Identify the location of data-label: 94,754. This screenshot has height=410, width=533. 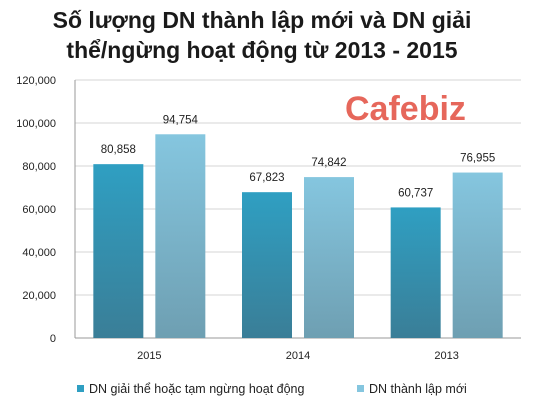
(181, 120).